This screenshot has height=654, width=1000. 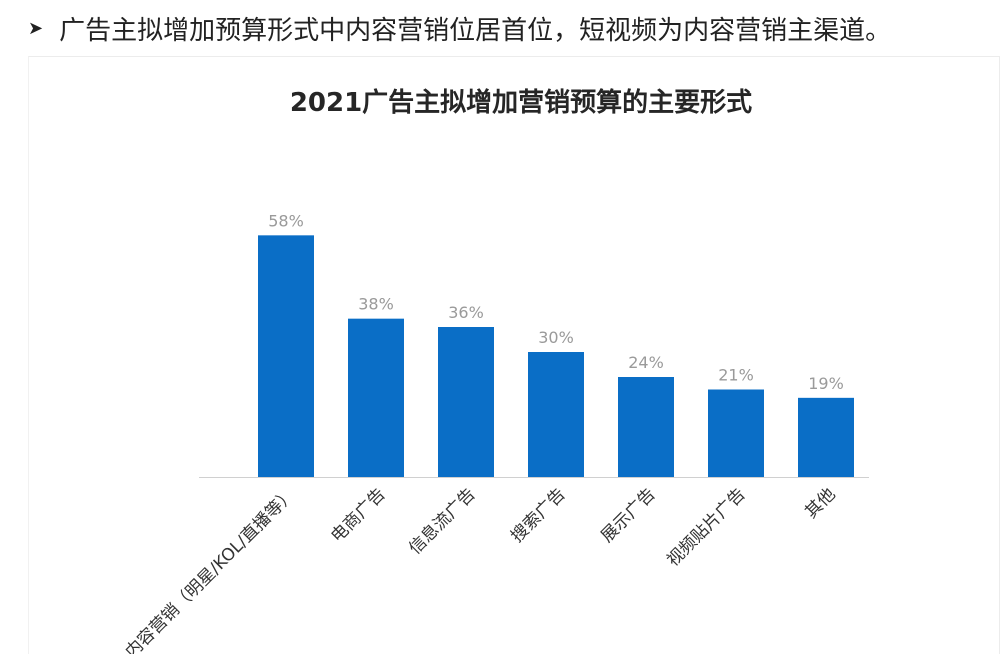 I want to click on headline: ➤ 广告主拟增加预算形式中内容营销位居首位，短视频为内容营销主渠道。, so click(x=459, y=28).